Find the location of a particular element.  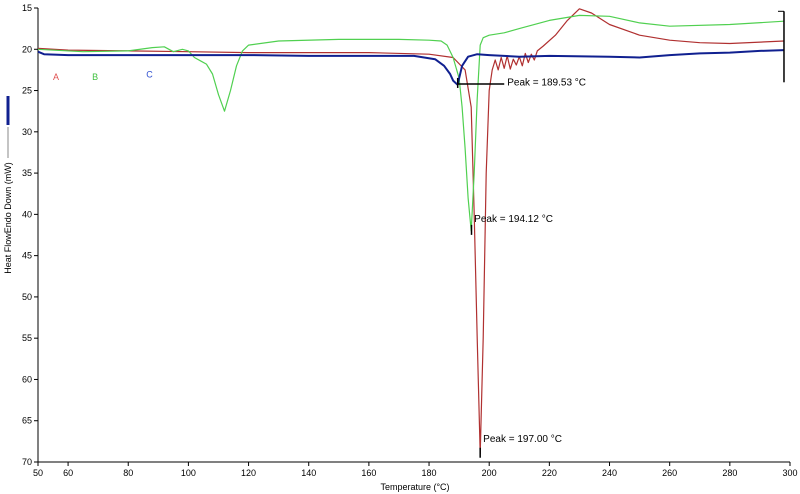

x-ticks: 50 60 80 100 120 140 160 180 200 220 240 260 280 300 is located at coordinates (415, 470).